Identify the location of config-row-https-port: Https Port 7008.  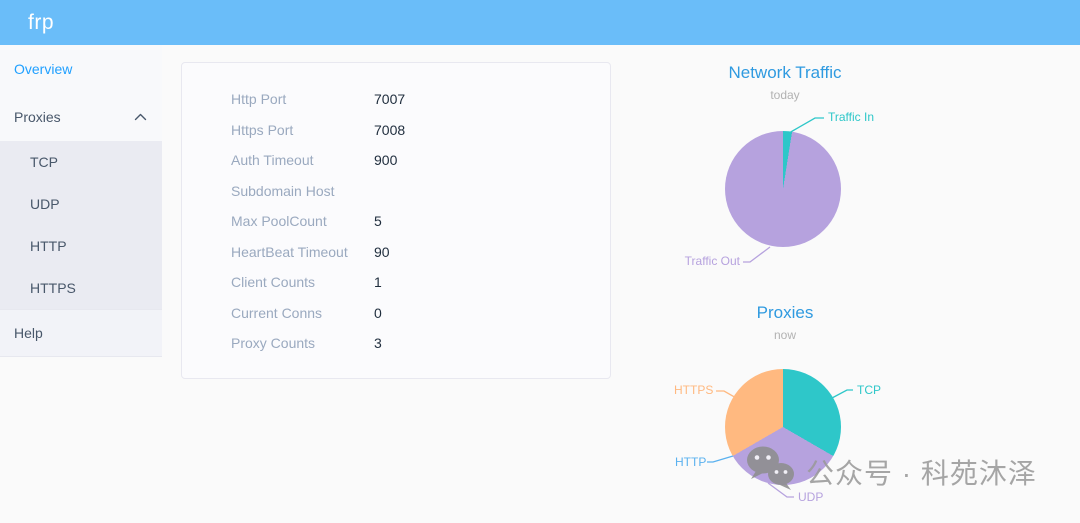
(396, 130).